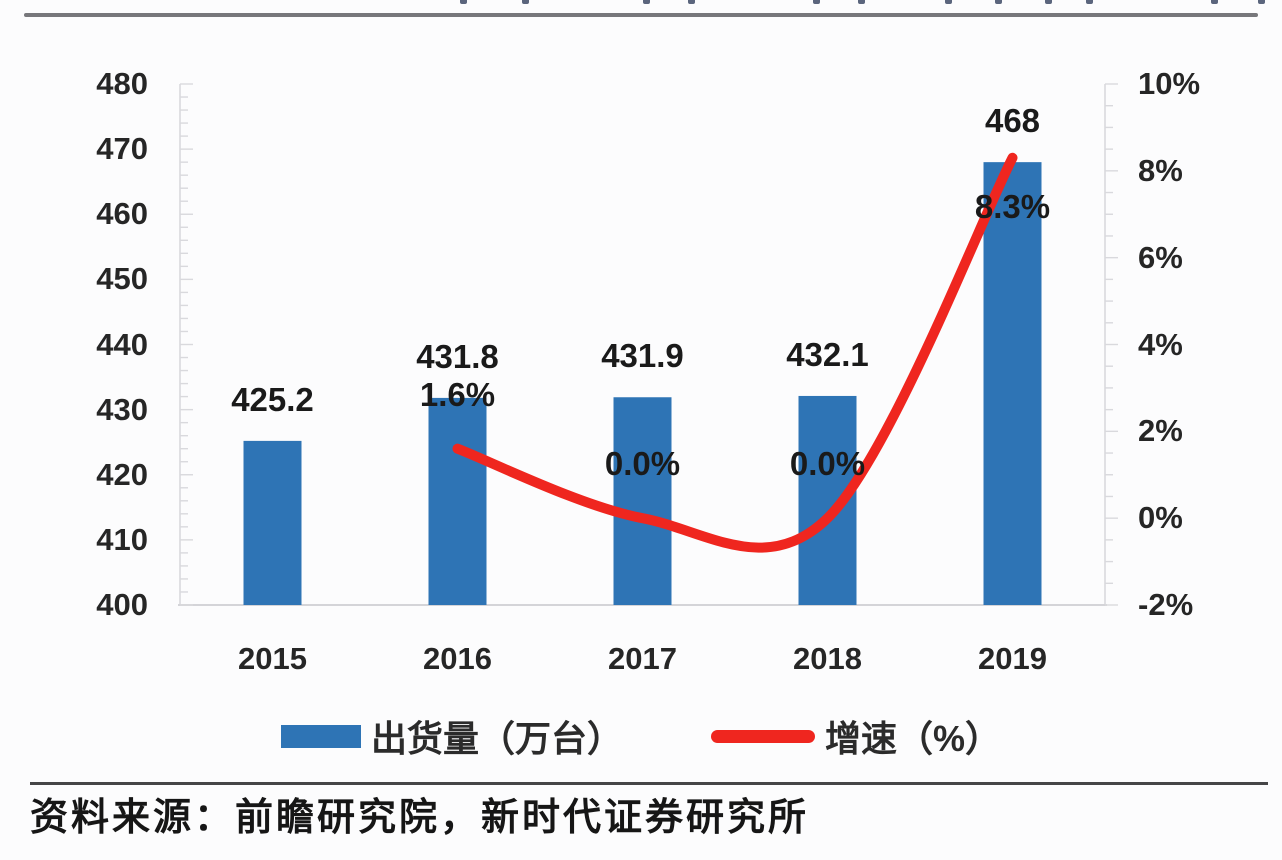 Image resolution: width=1282 pixels, height=860 pixels. I want to click on left-axis-tick-label: 400, so click(122, 604).